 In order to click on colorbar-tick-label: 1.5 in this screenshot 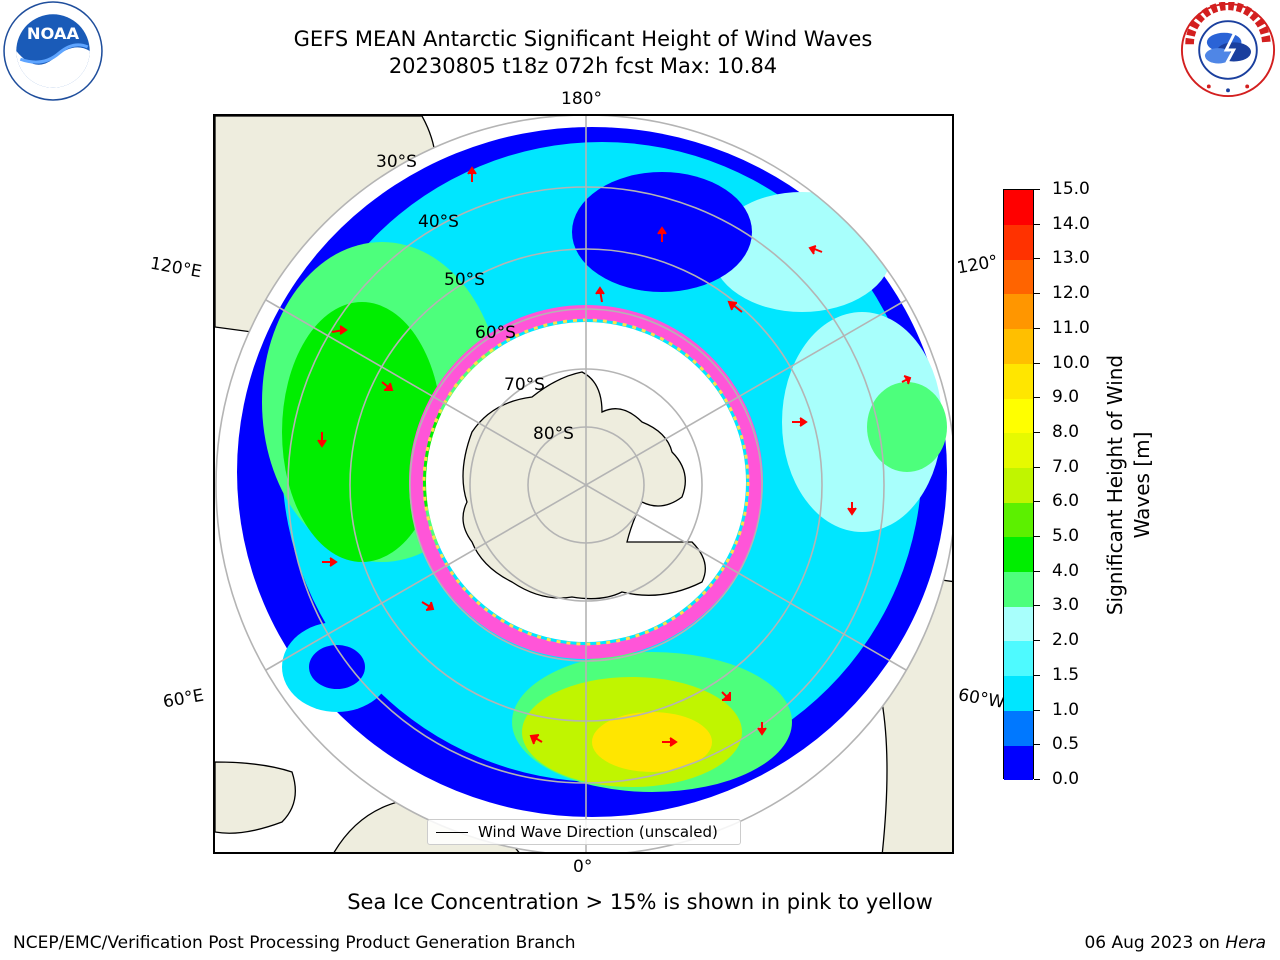, I will do `click(1066, 674)`.